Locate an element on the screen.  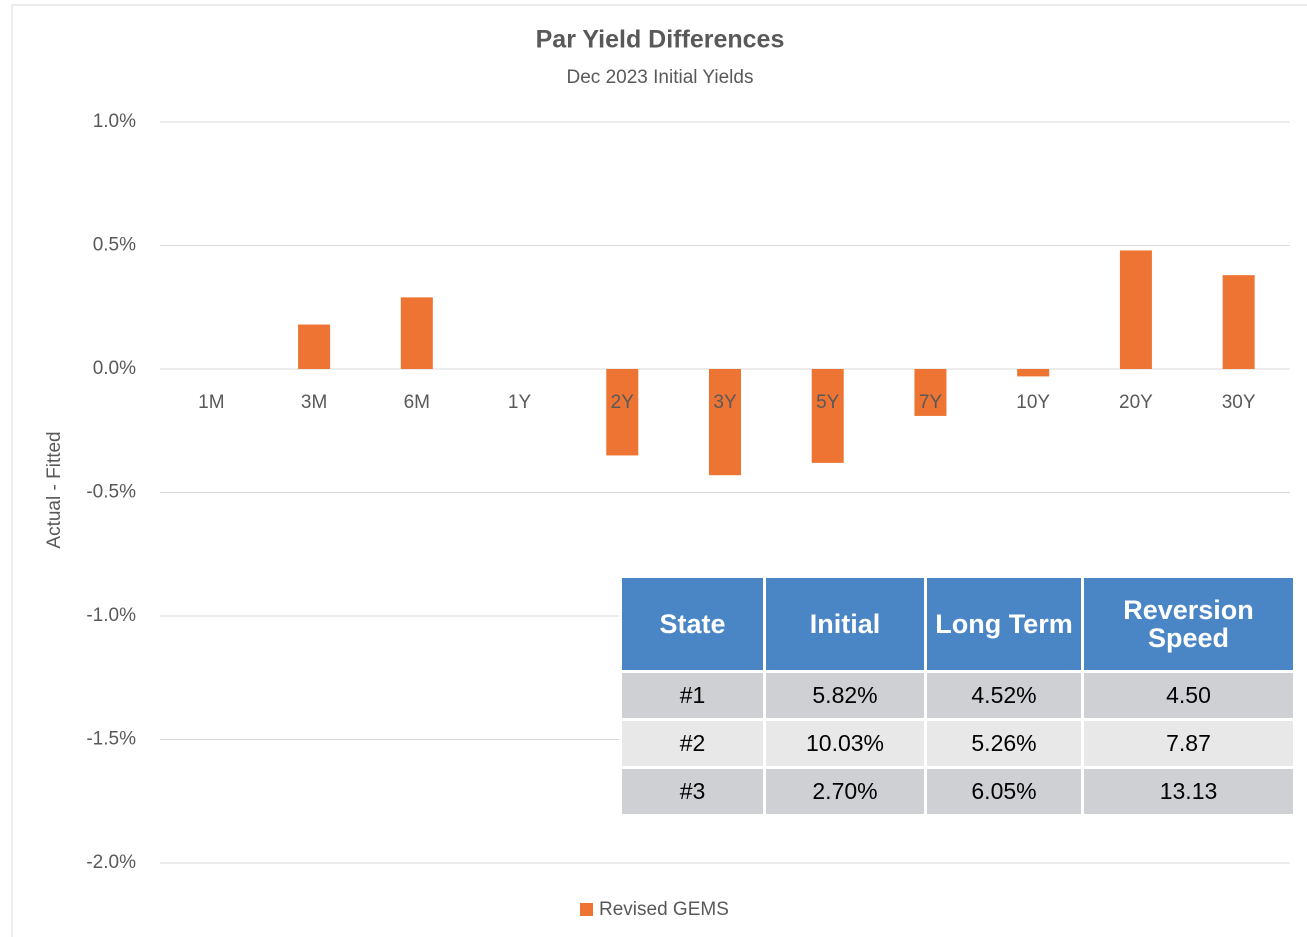
y-tick-label: -1.0% is located at coordinates (111, 615).